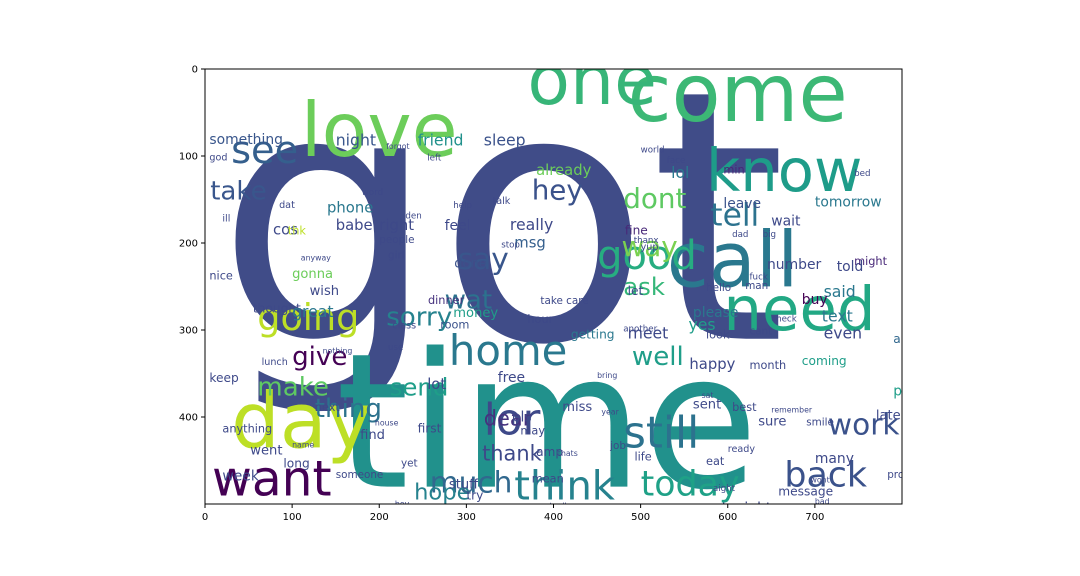 Image resolution: width=1080 pixels, height=576 pixels. What do you see at coordinates (610, 411) in the screenshot?
I see `word-year: year` at bounding box center [610, 411].